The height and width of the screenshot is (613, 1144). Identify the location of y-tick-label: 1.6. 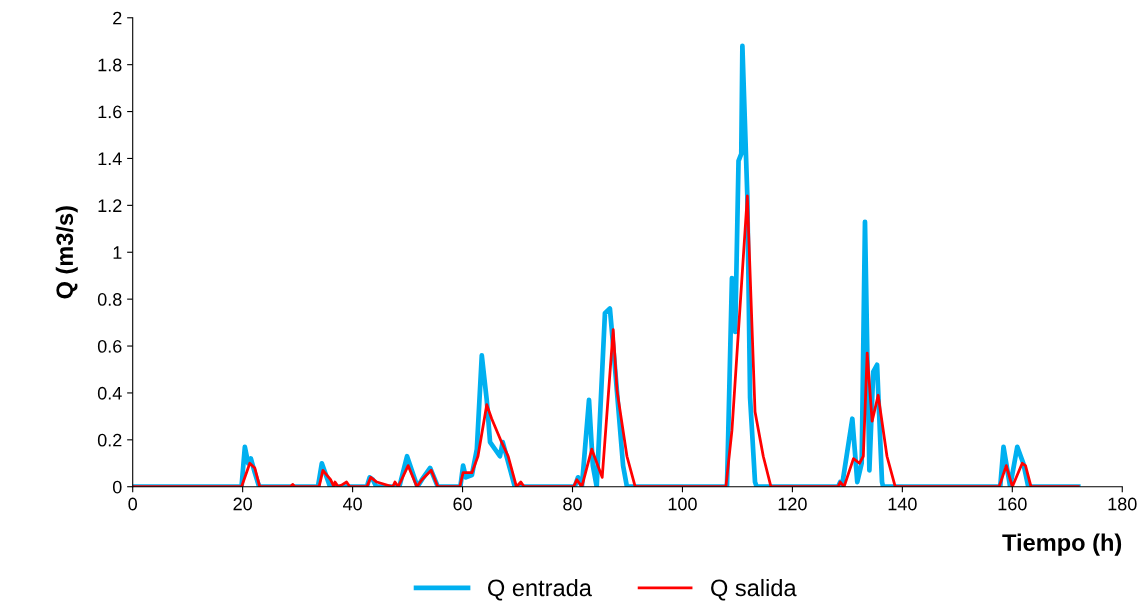
(110, 112).